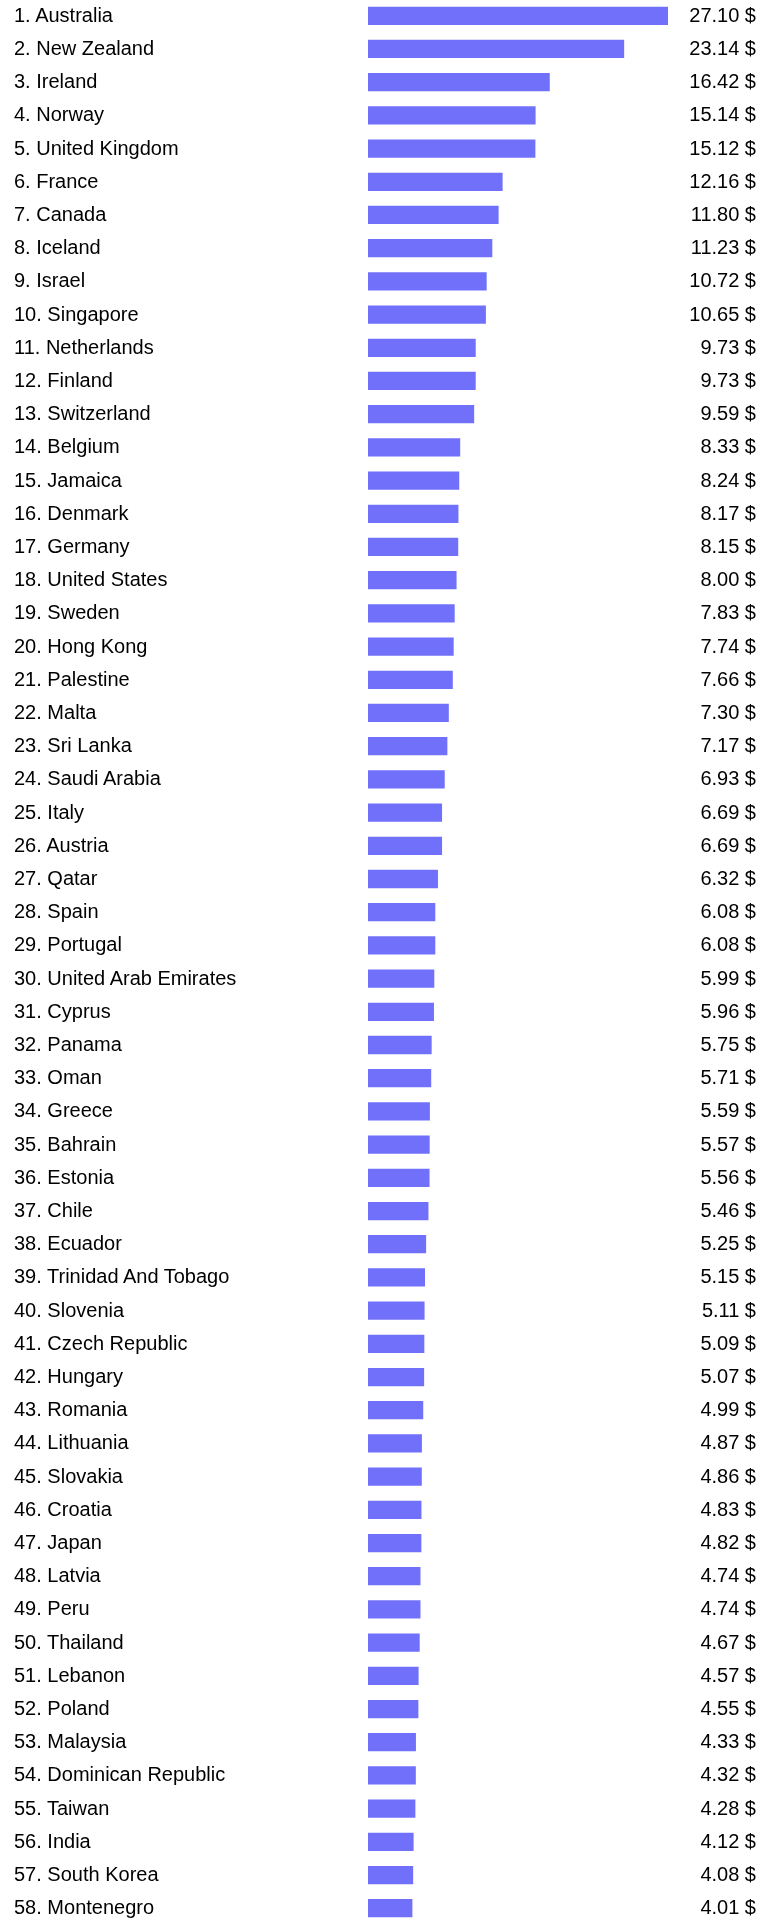 The height and width of the screenshot is (1924, 774). What do you see at coordinates (120, 1774) in the screenshot?
I see `y-tick-label: 54. Dominican Republic` at bounding box center [120, 1774].